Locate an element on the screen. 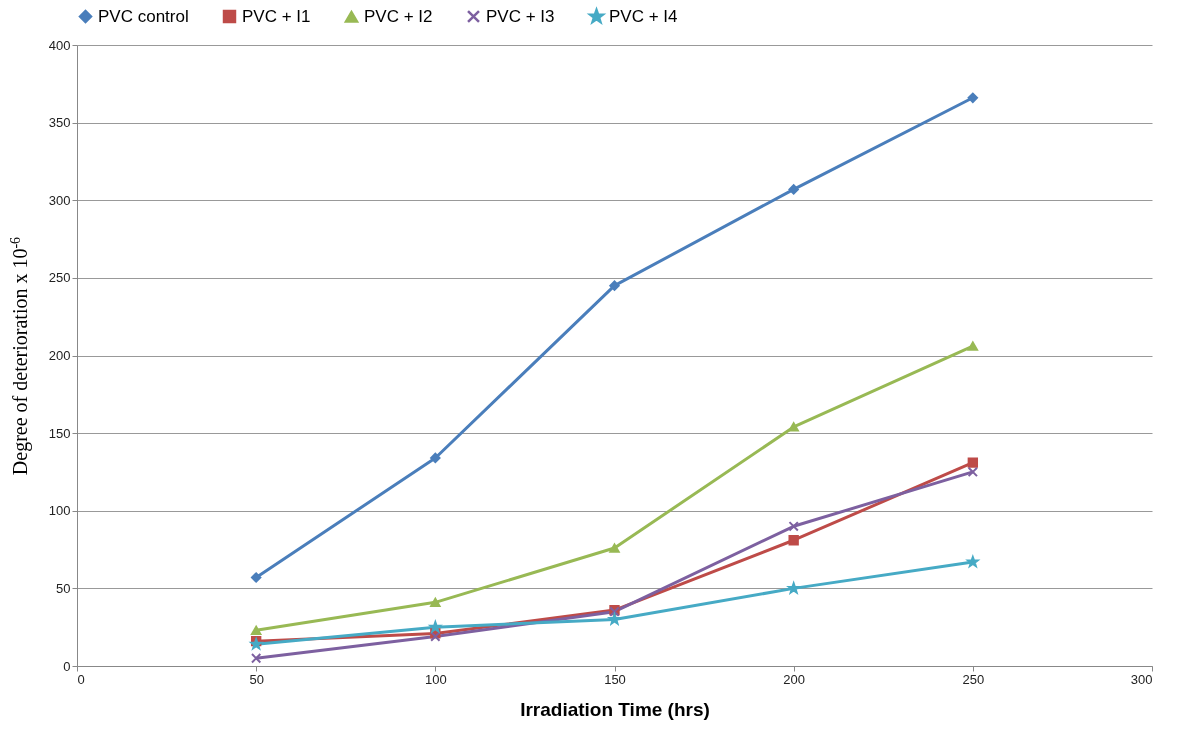 The image size is (1183, 737). y-tick-label: 250 is located at coordinates (59, 278).